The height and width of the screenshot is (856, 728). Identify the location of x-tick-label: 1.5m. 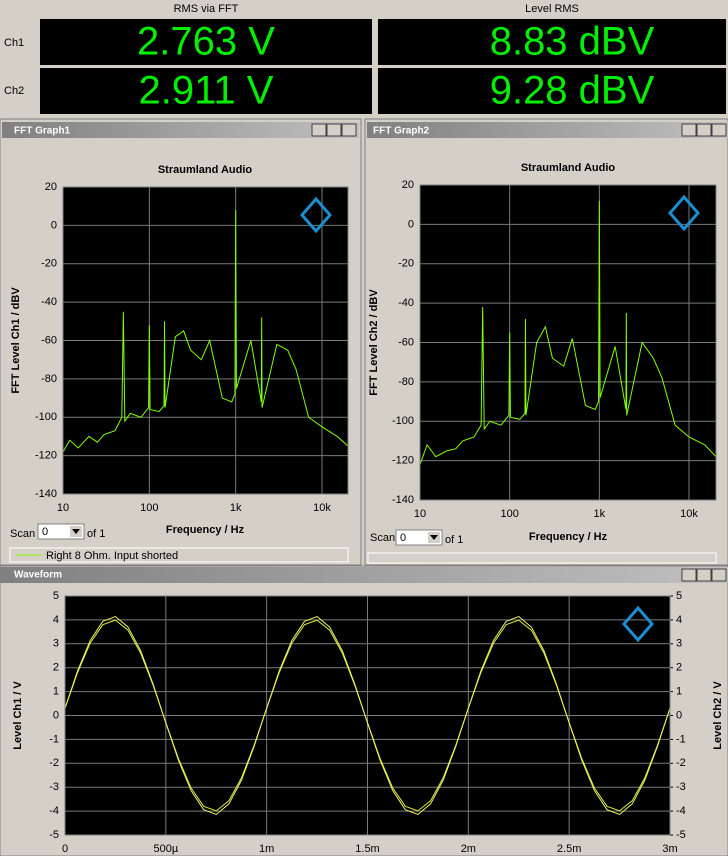
(367, 849).